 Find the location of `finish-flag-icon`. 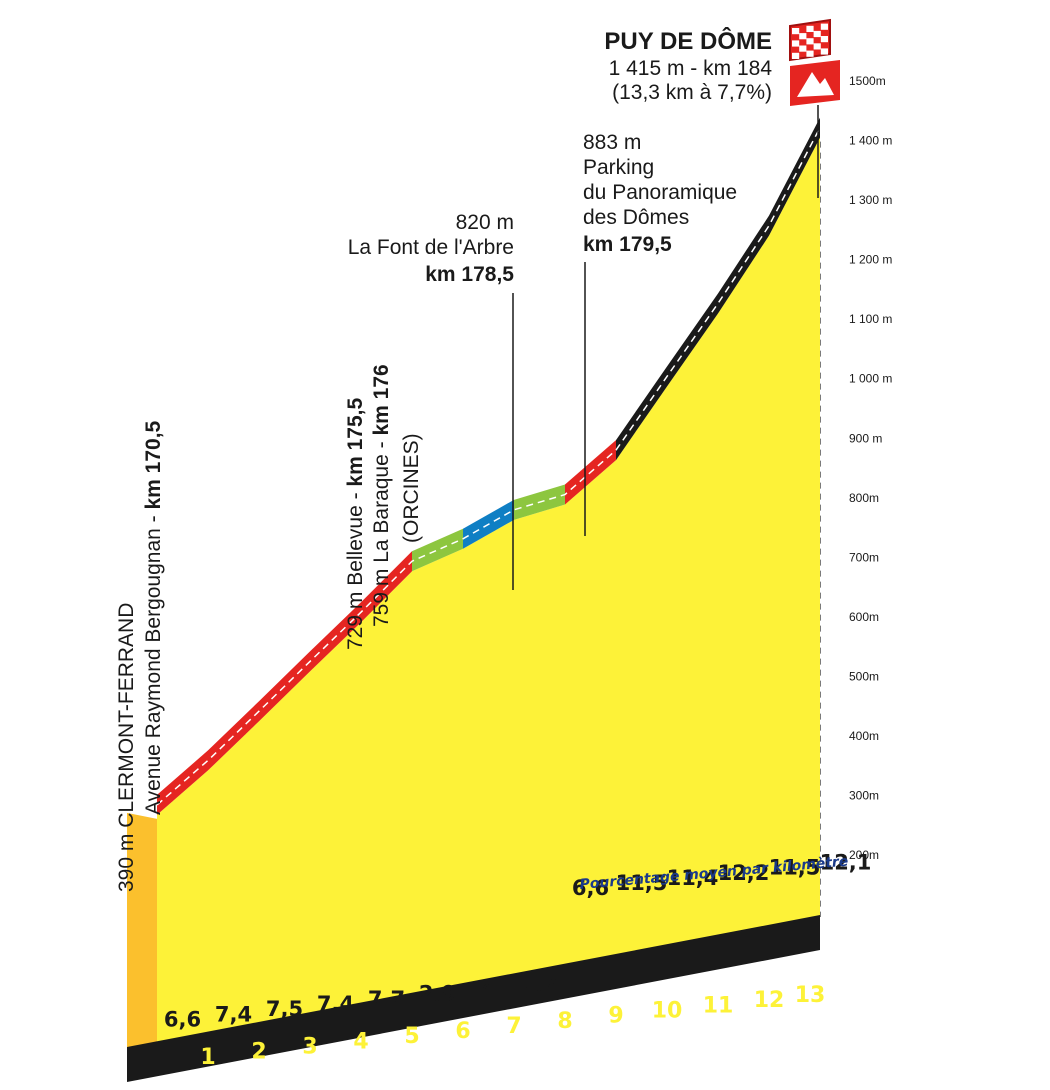

finish-flag-icon is located at coordinates (810, 108).